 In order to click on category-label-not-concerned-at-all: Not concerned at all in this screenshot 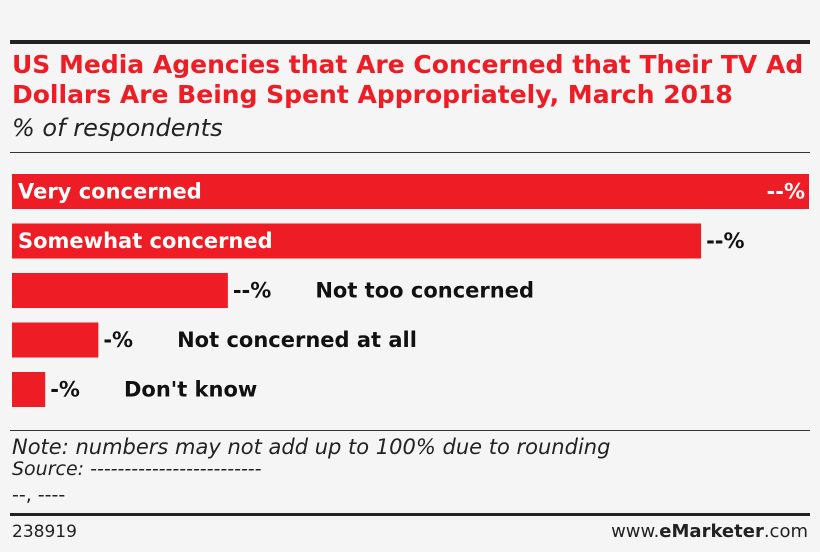, I will do `click(297, 340)`.